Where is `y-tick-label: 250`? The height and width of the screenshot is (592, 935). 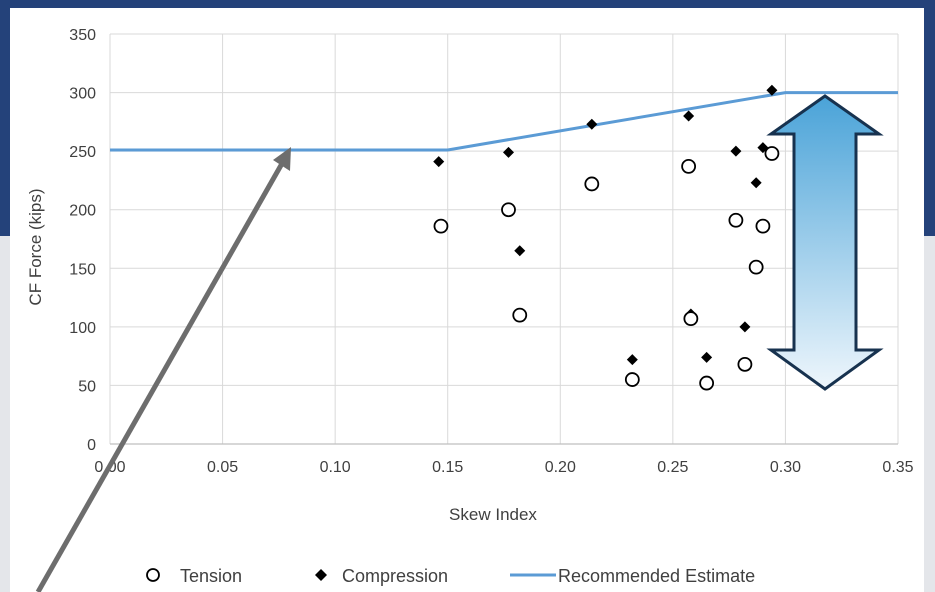
y-tick-label: 250 is located at coordinates (82, 152).